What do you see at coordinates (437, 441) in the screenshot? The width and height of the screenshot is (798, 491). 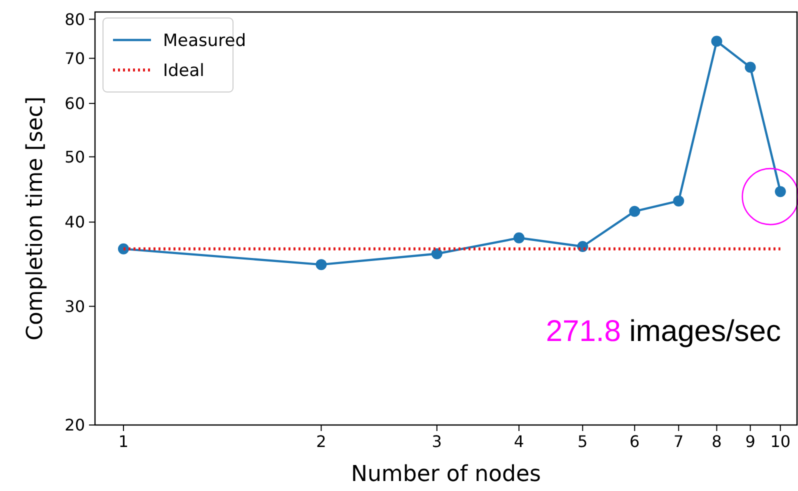 I see `x-tick-label: 3` at bounding box center [437, 441].